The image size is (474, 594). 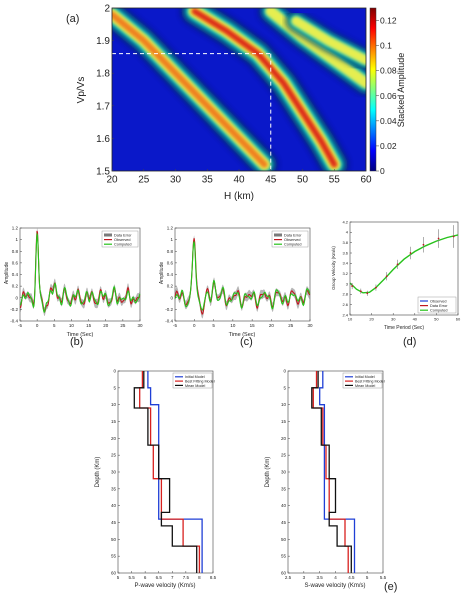 I want to click on axis-d-xtick-label: 60, so click(x=458, y=319).